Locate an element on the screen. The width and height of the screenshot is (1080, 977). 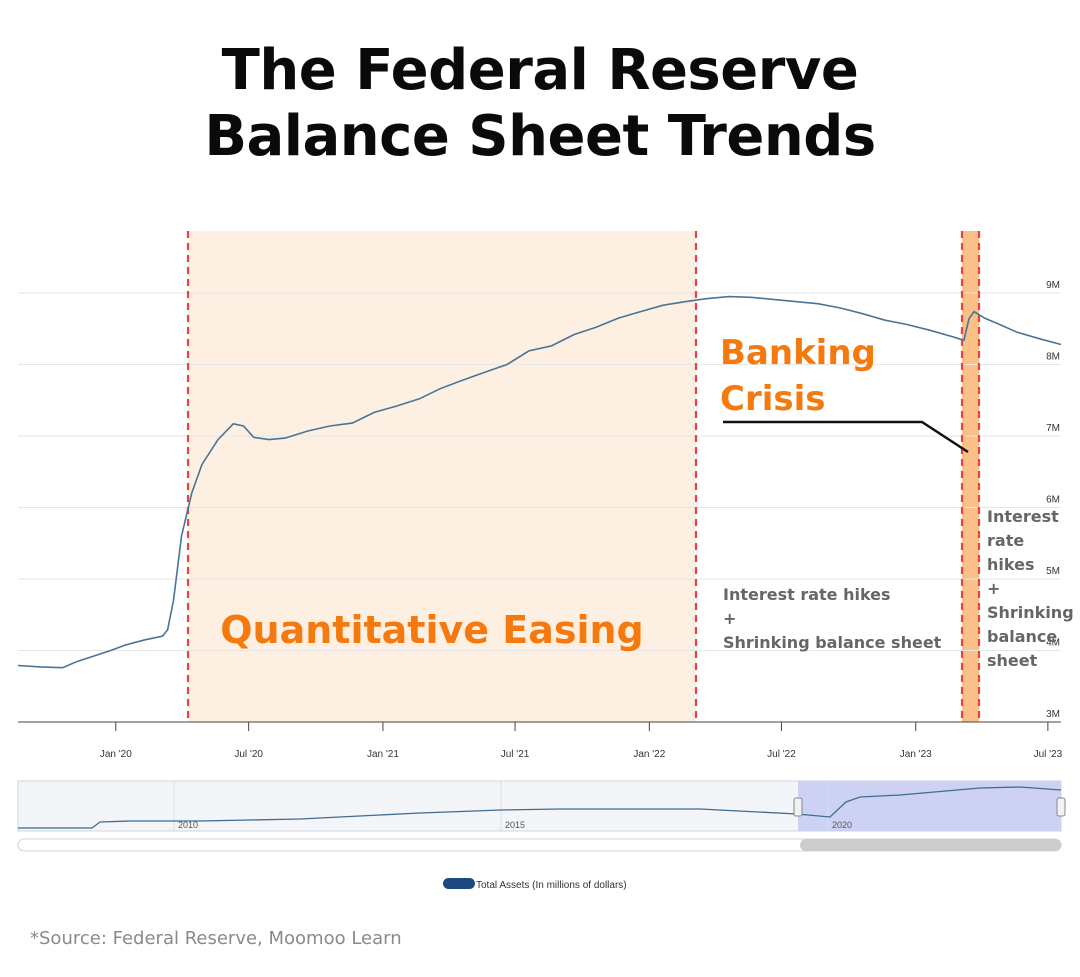
x-tick-label: Jul '23 is located at coordinates (1048, 754).